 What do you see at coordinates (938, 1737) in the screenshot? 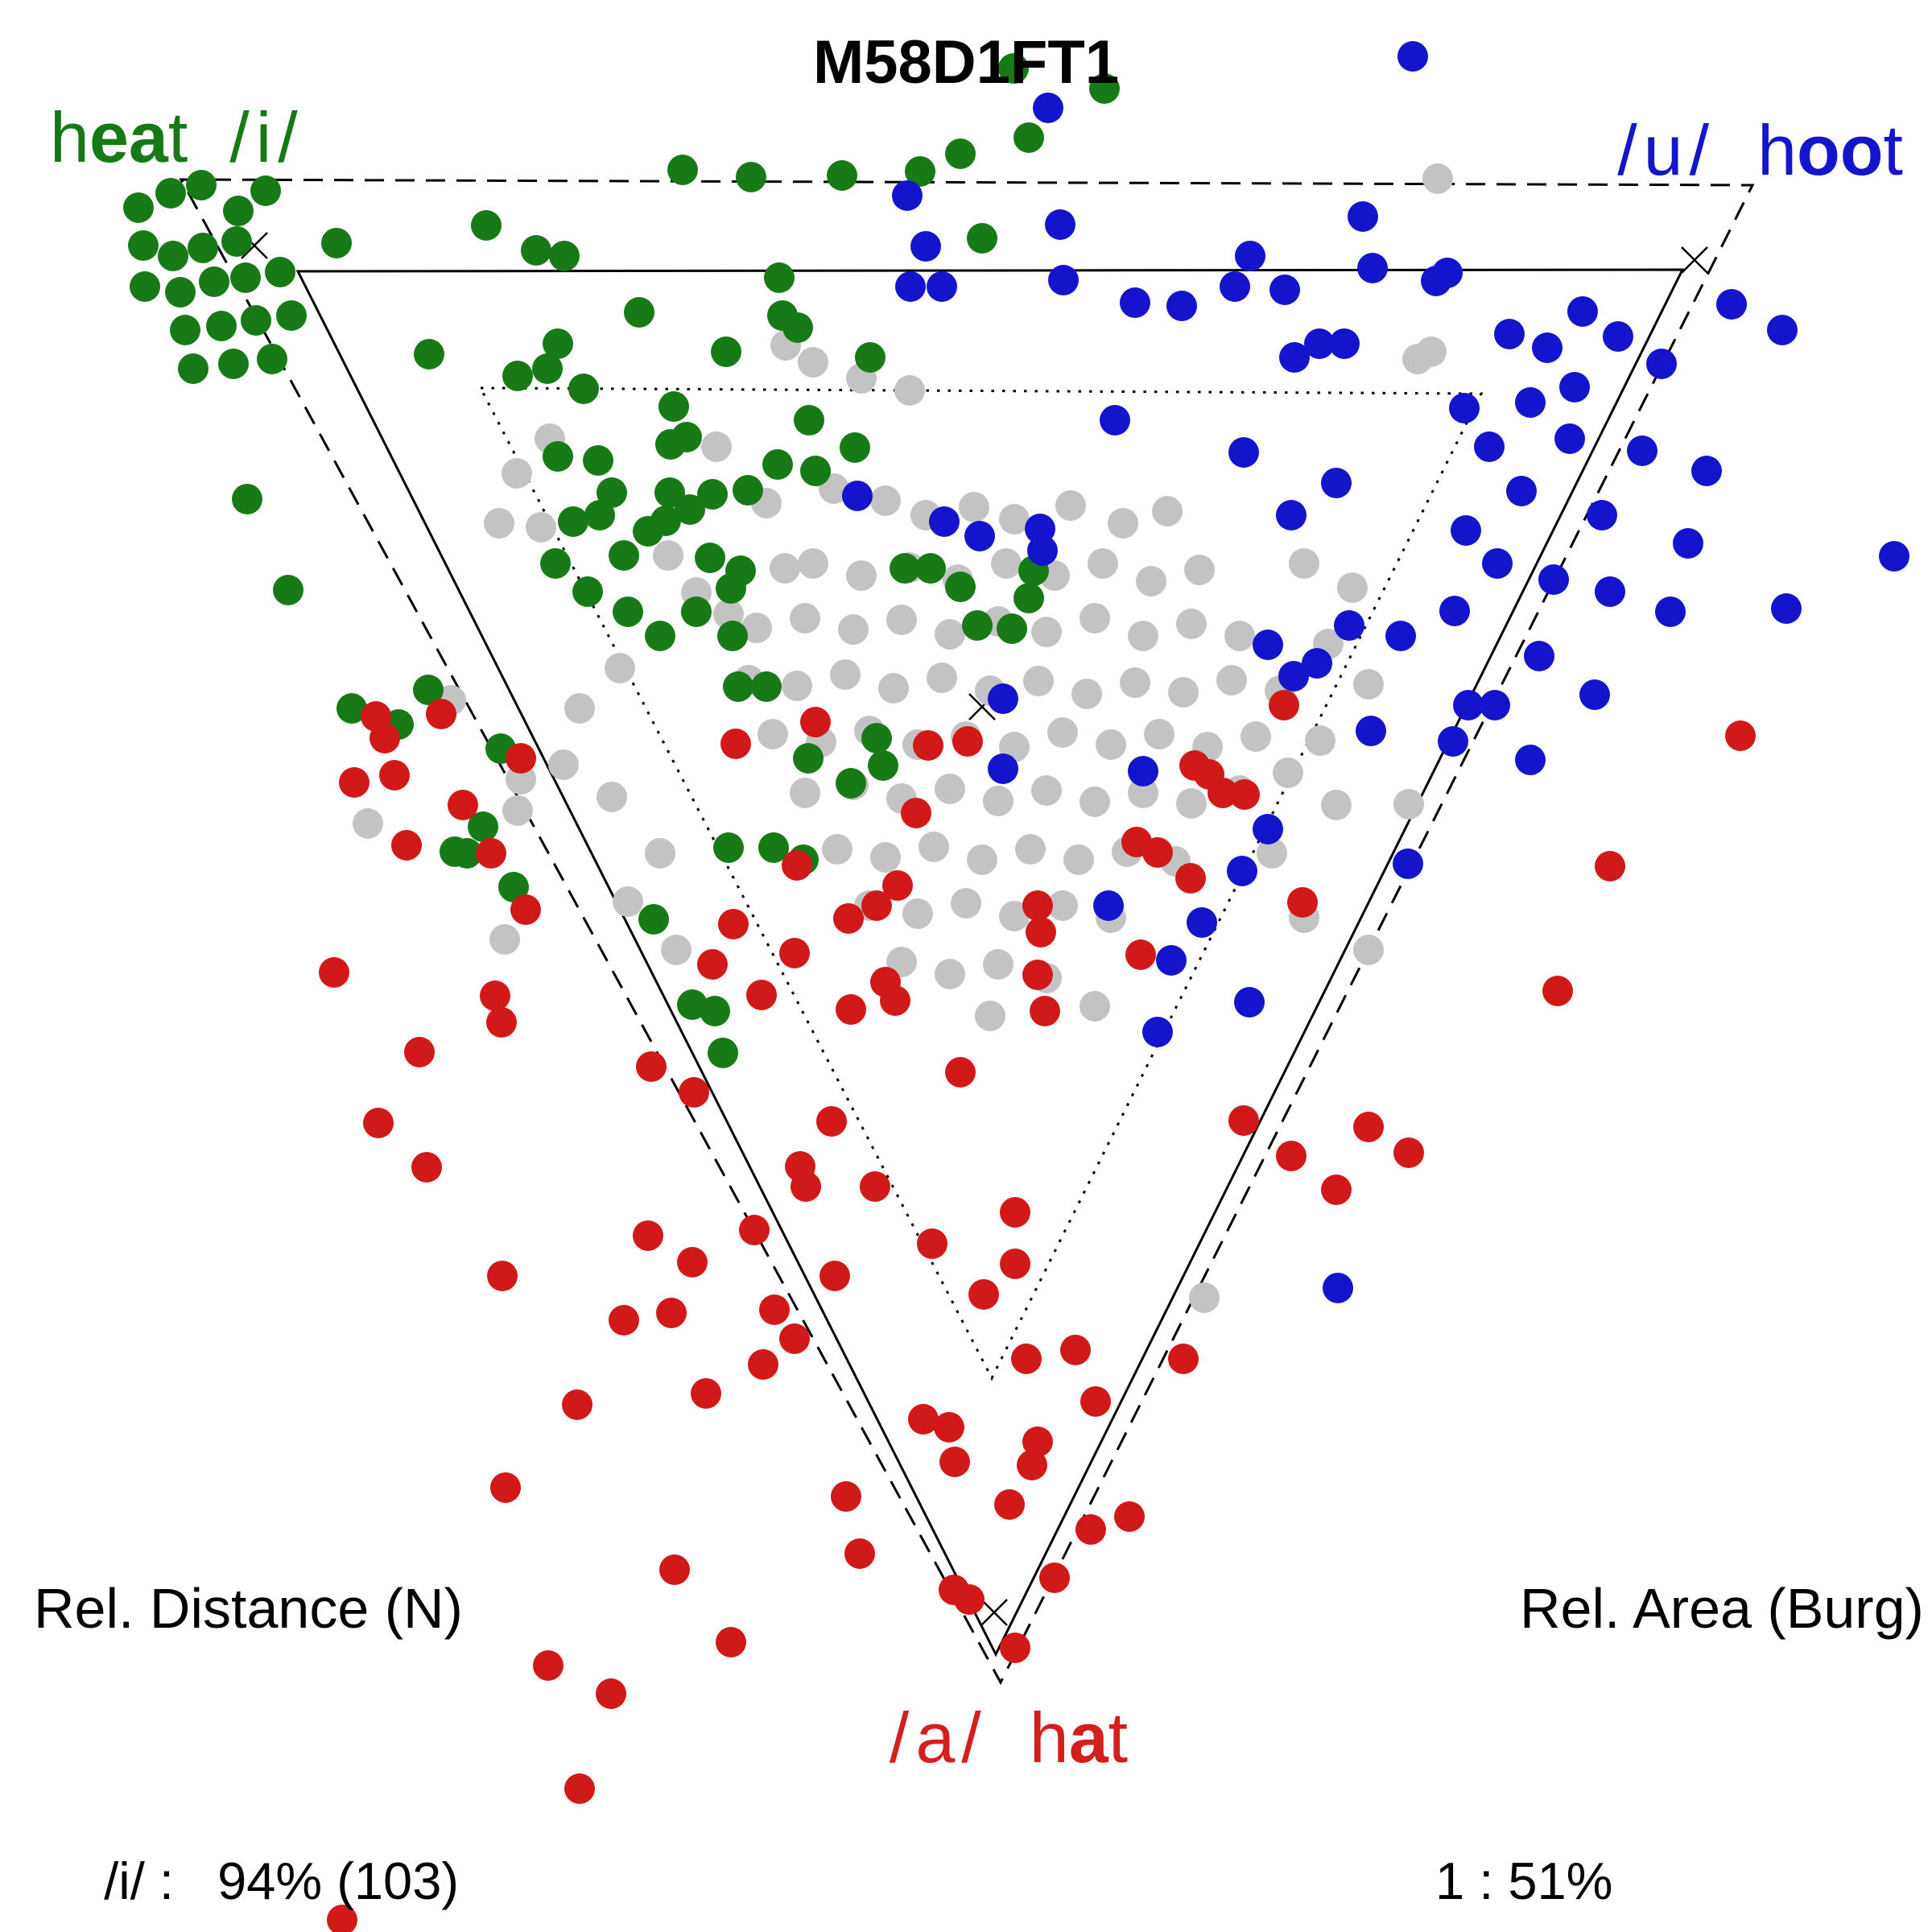
I see `ipa-label: /a/` at bounding box center [938, 1737].